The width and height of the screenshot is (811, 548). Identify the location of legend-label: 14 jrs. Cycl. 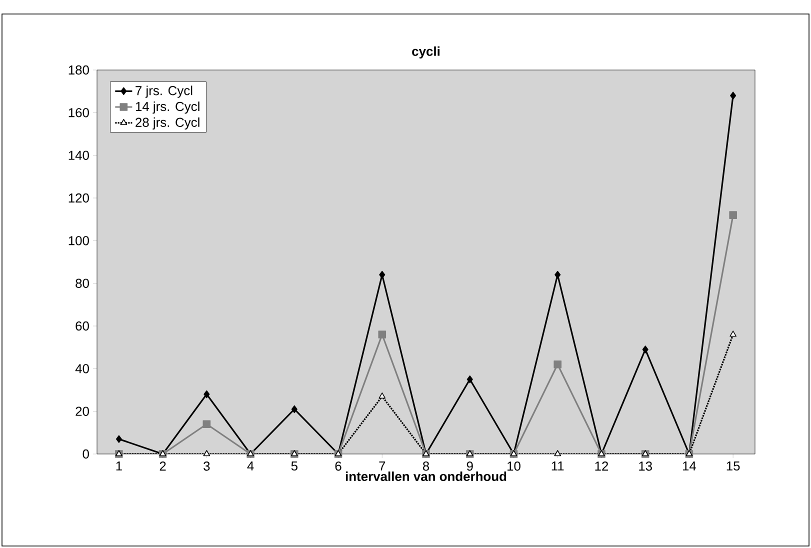
(168, 108).